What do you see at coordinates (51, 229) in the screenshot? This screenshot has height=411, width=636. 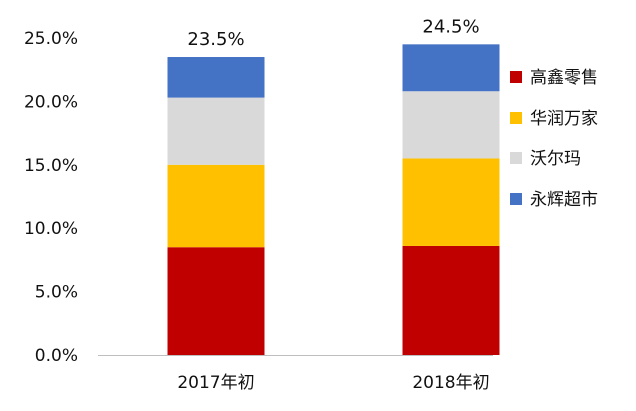 I see `y-tick-label: 10.0%` at bounding box center [51, 229].